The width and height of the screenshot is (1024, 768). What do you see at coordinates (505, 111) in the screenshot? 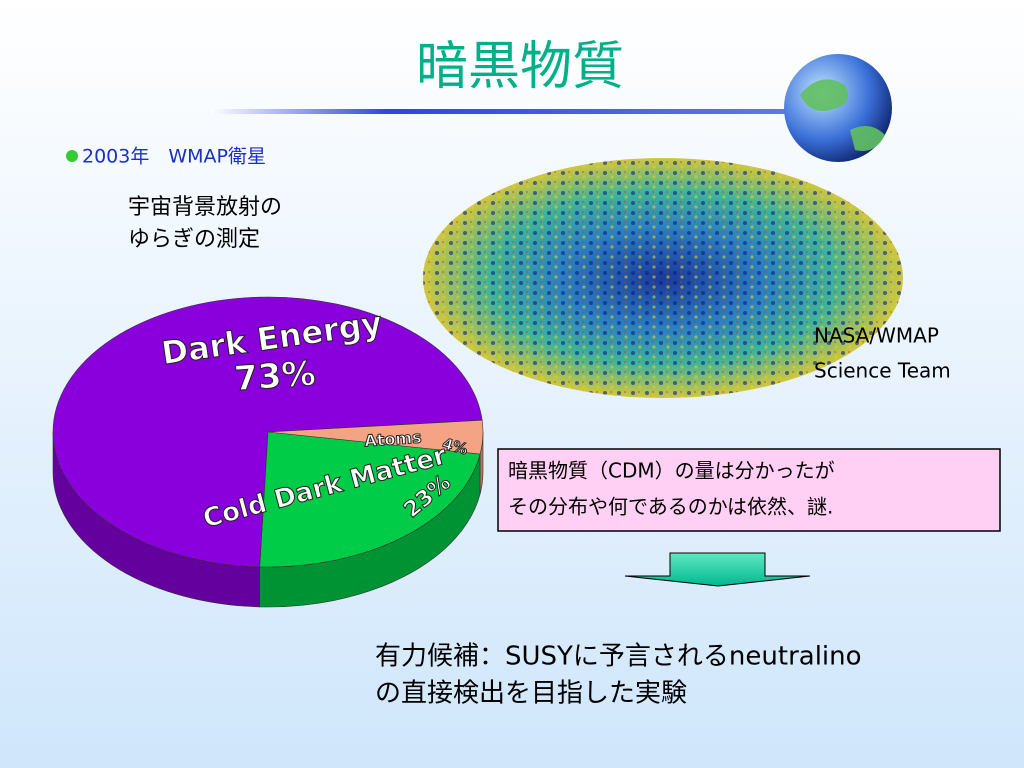
I see `title-rule` at bounding box center [505, 111].